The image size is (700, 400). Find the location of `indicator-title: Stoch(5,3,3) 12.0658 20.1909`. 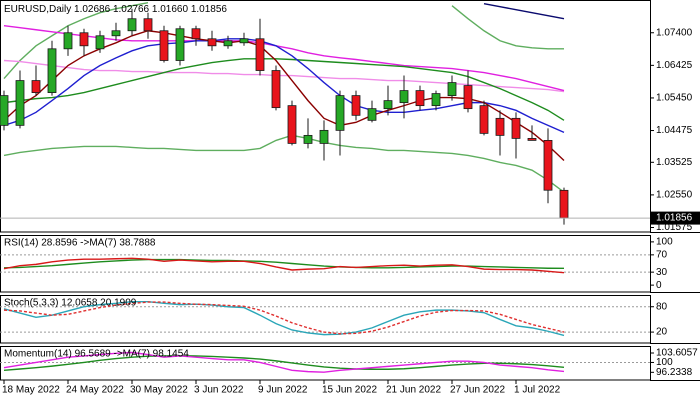

indicator-title: Stoch(5,3,3) 12.0658 20.1909 is located at coordinates (70, 303).